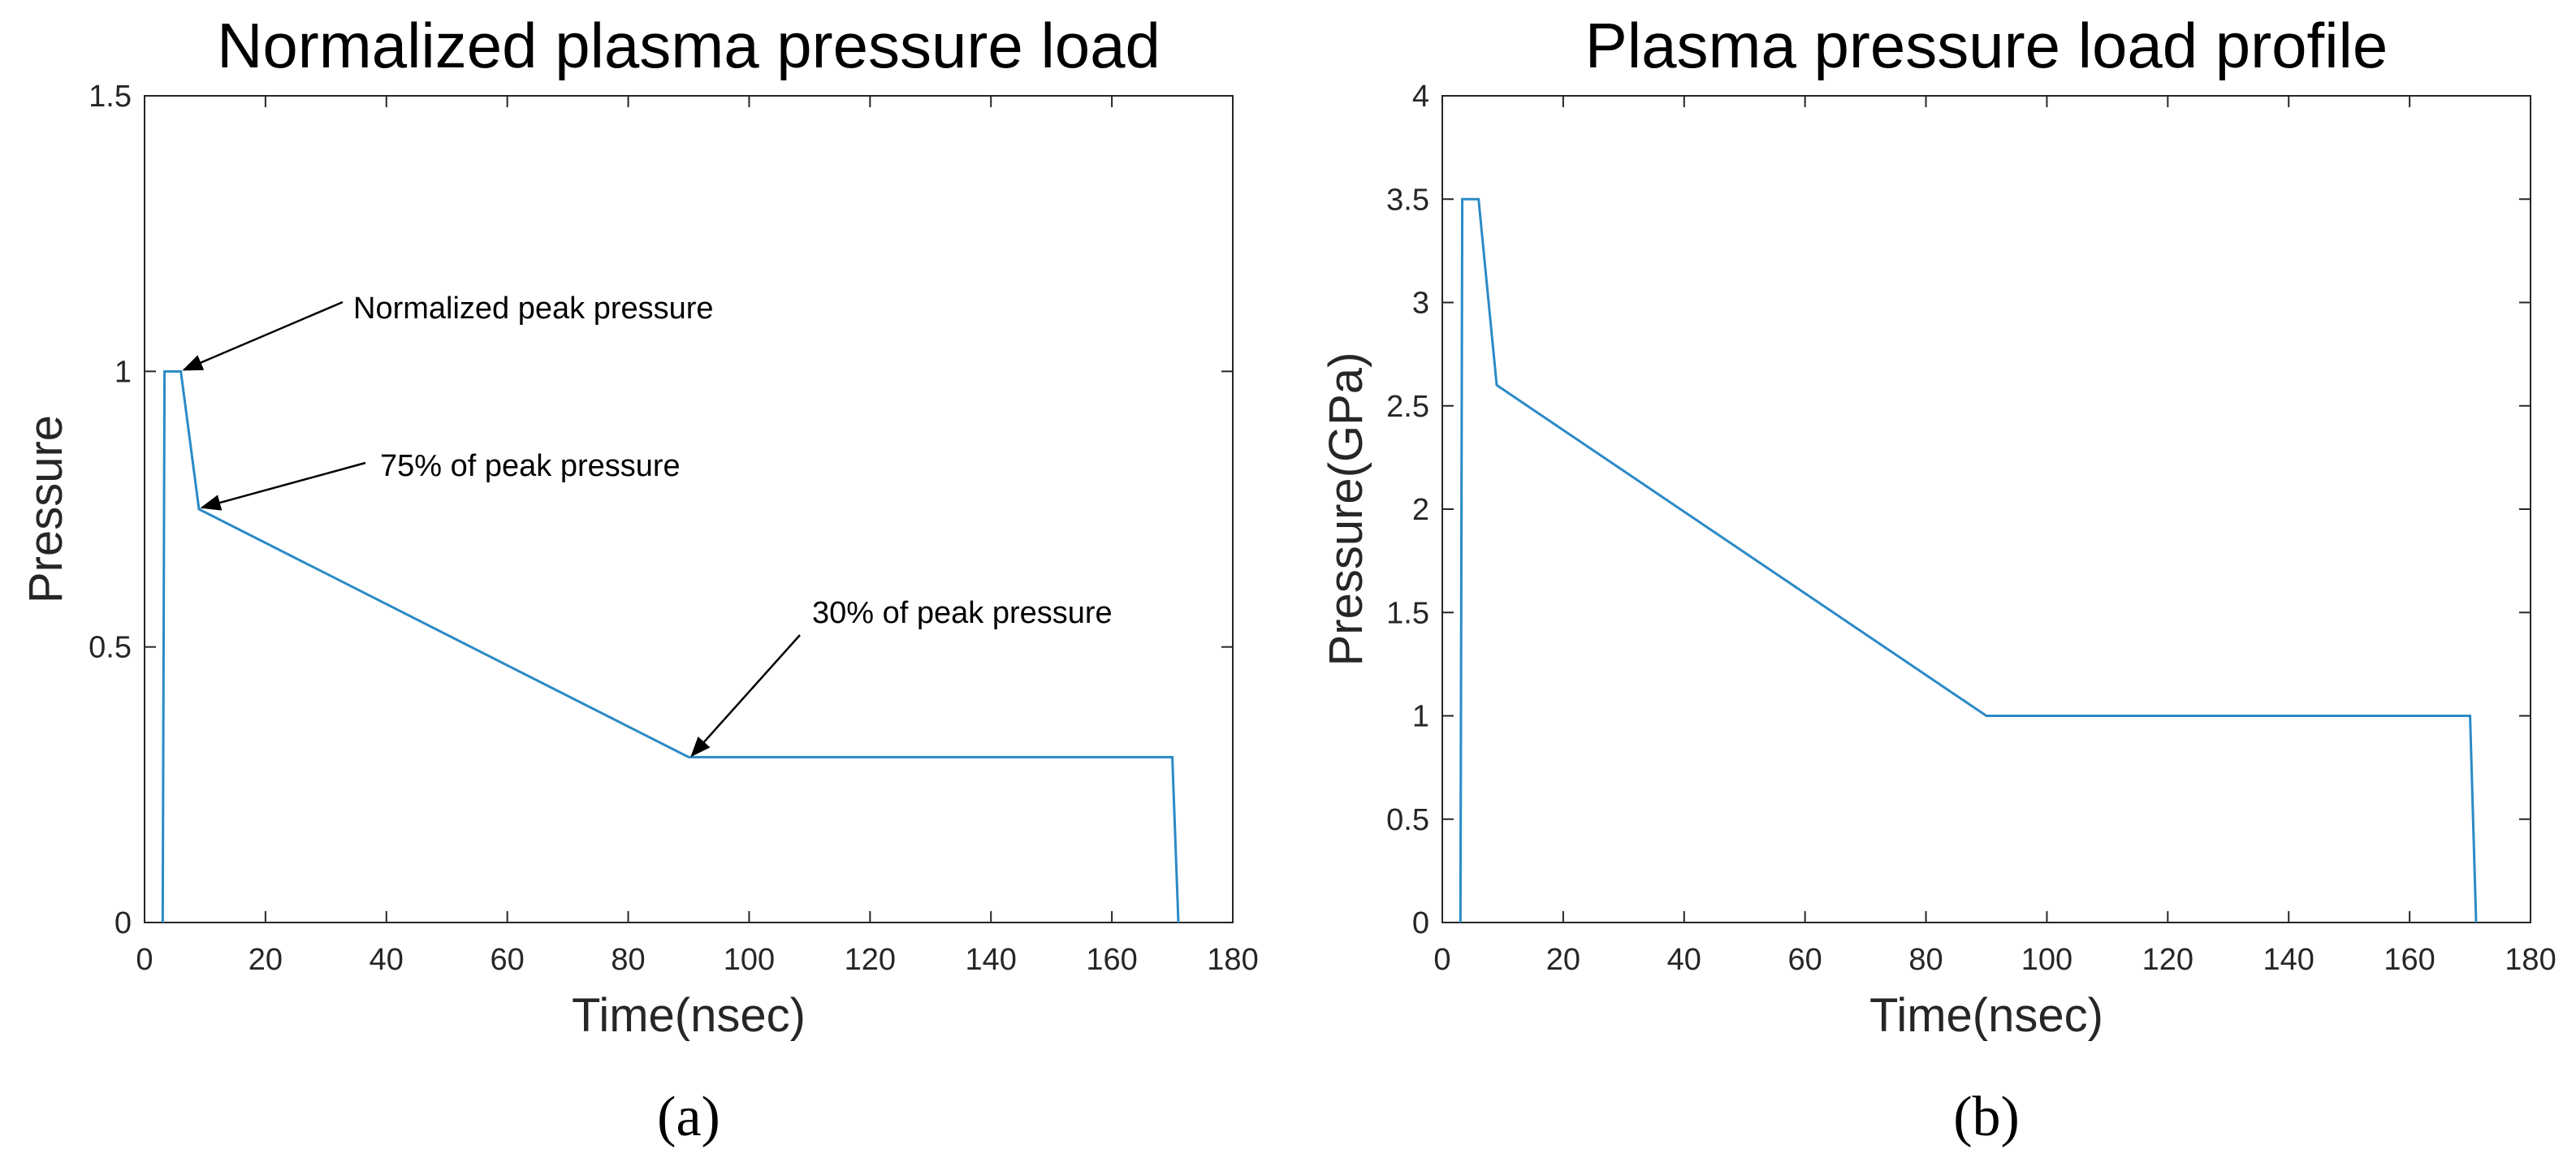 Image resolution: width=2576 pixels, height=1158 pixels. What do you see at coordinates (534, 309) in the screenshot?
I see `annotation-label: Normalized peak pressure` at bounding box center [534, 309].